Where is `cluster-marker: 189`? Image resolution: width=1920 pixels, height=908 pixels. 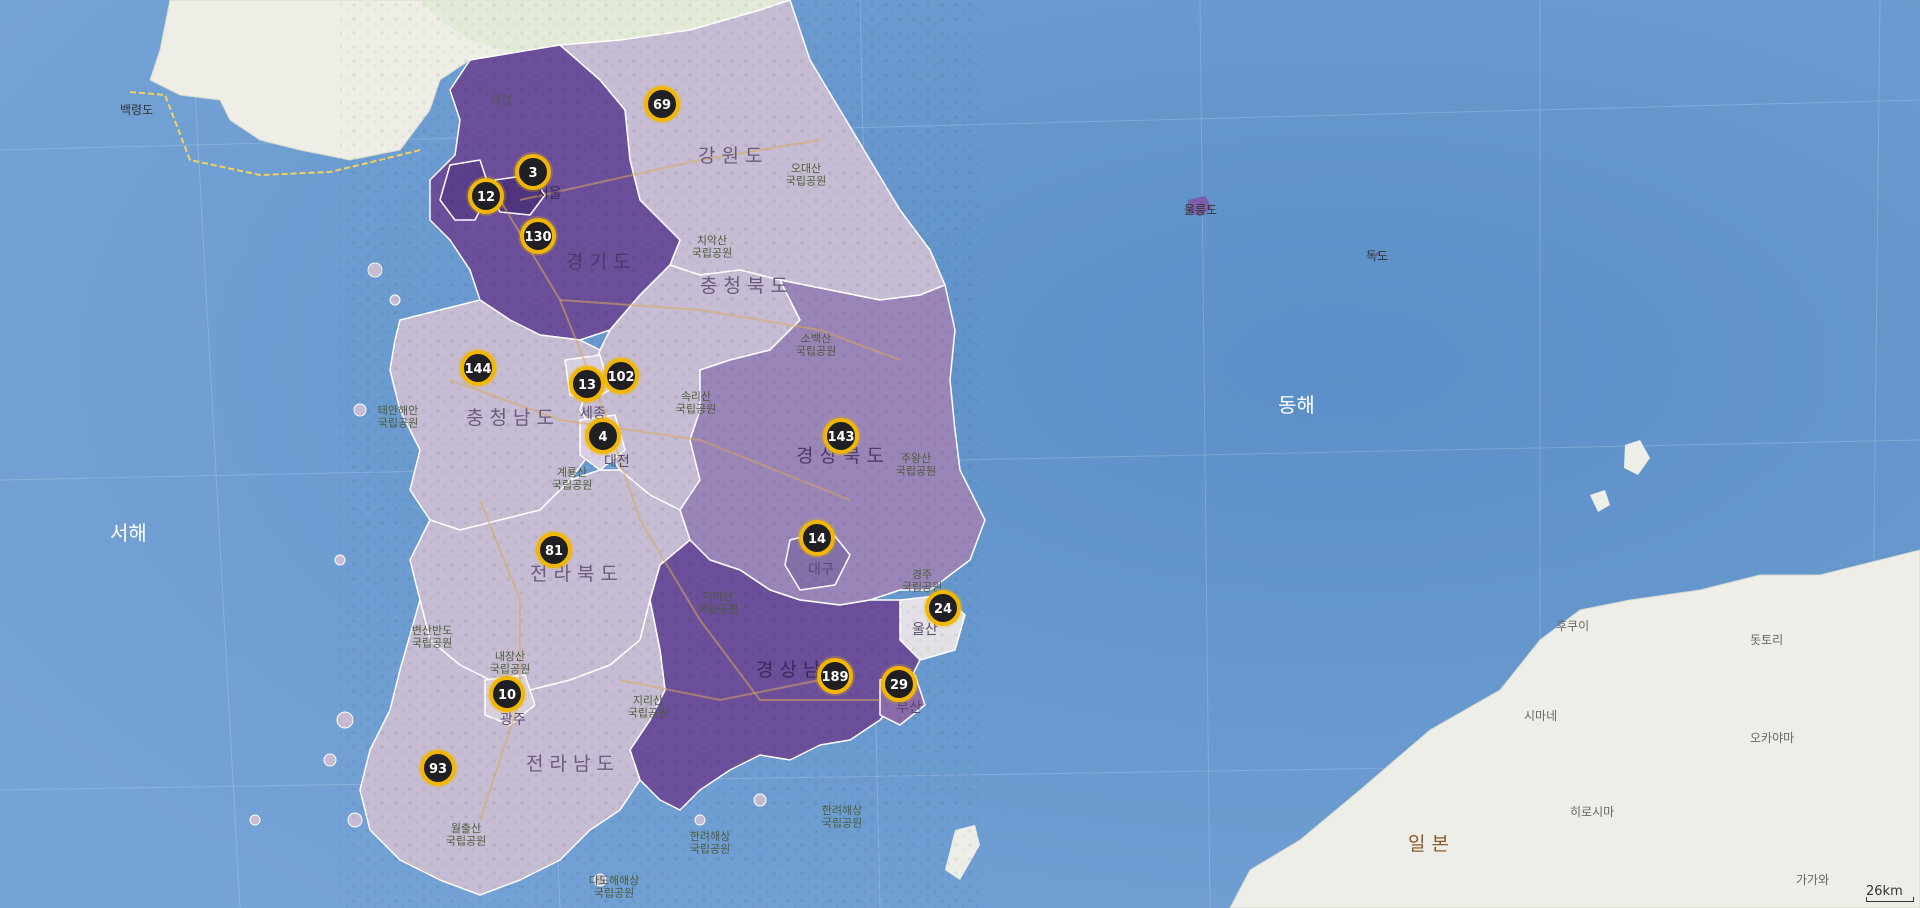
cluster-marker: 189 is located at coordinates (835, 676).